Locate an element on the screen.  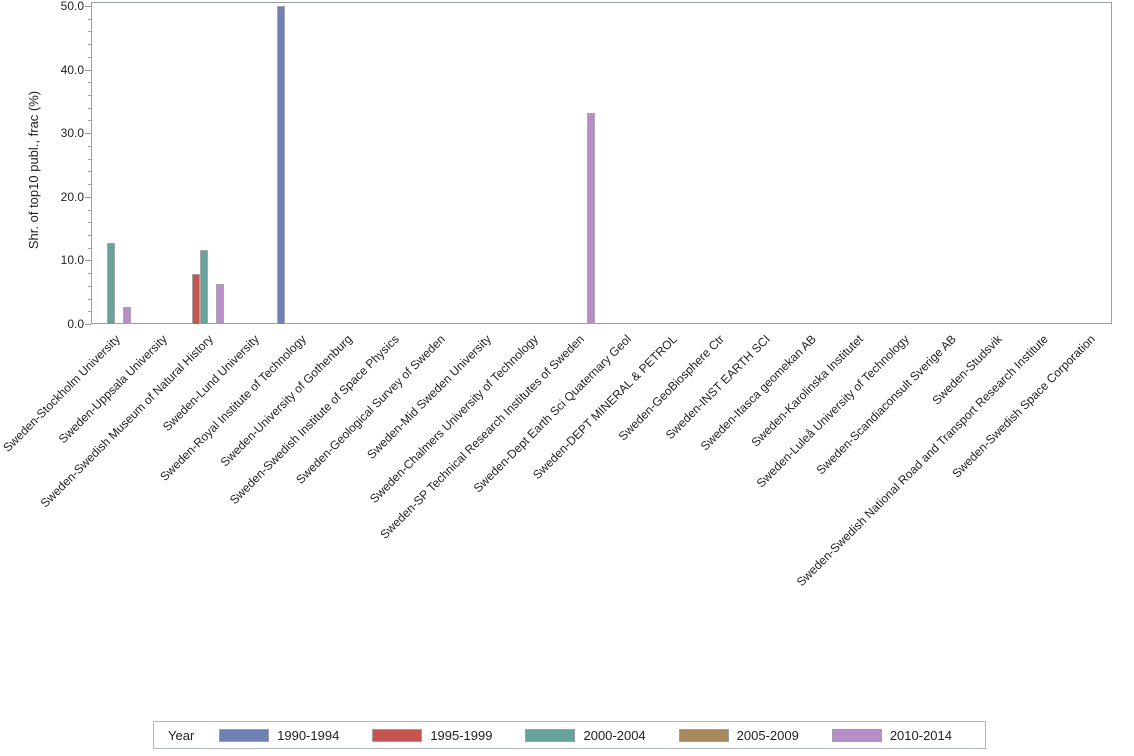
bar-2000-2004-cat3 is located at coordinates (204, 287).